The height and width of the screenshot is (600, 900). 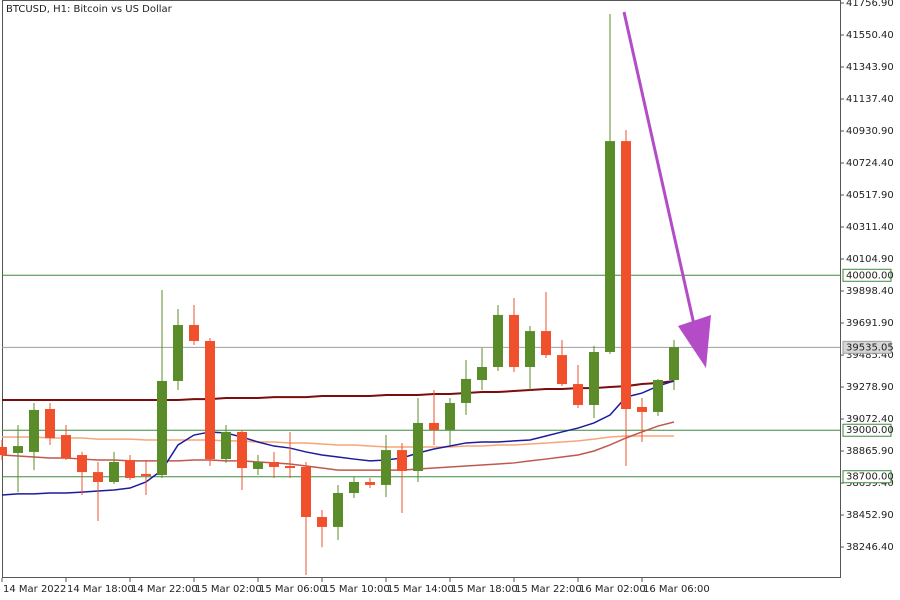 I want to click on x-tick-label: 15 Mar 18:00, so click(x=484, y=589).